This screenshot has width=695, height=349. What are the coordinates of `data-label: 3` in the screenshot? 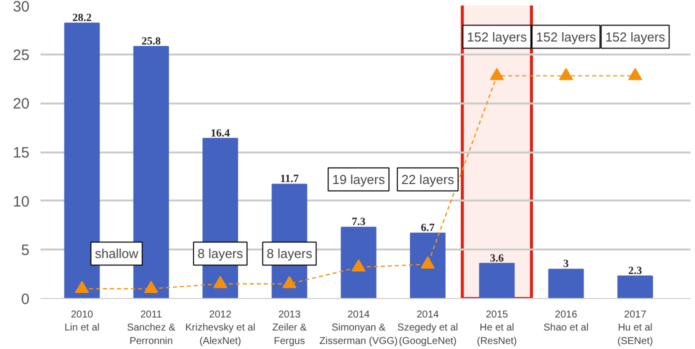 It's located at (566, 264).